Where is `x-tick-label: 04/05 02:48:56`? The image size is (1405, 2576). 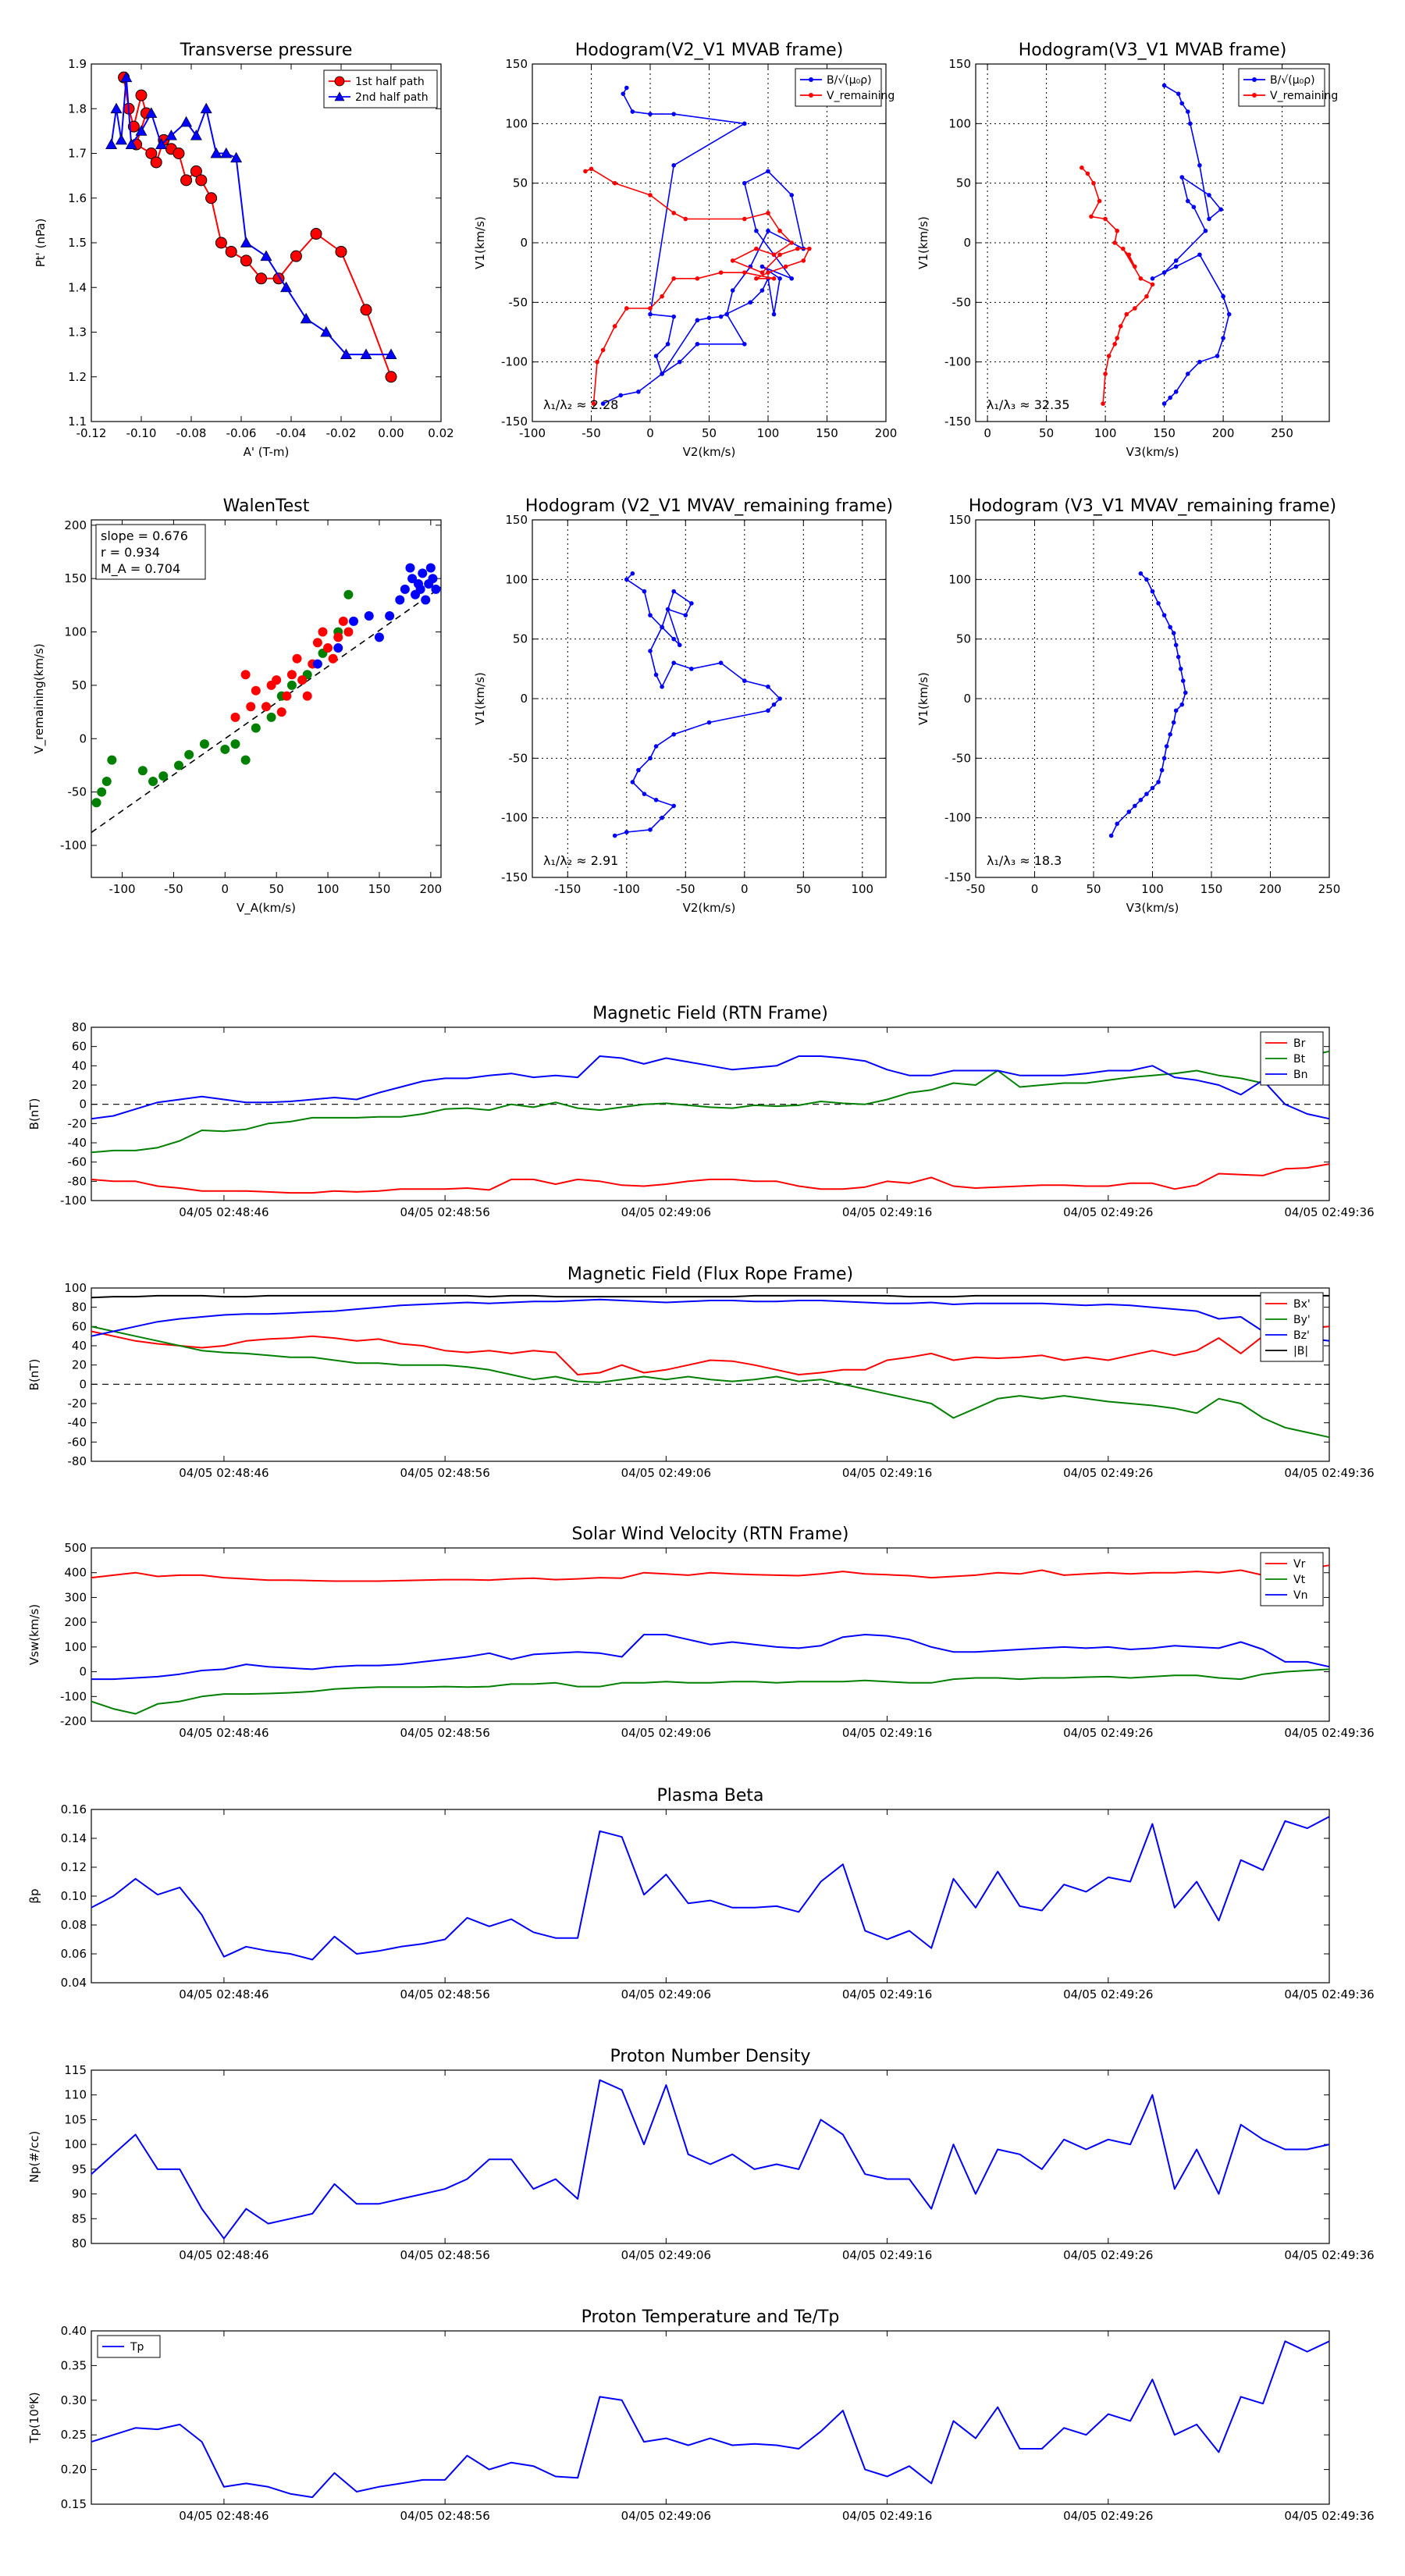
x-tick-label: 04/05 02:48:56 is located at coordinates (445, 2255).